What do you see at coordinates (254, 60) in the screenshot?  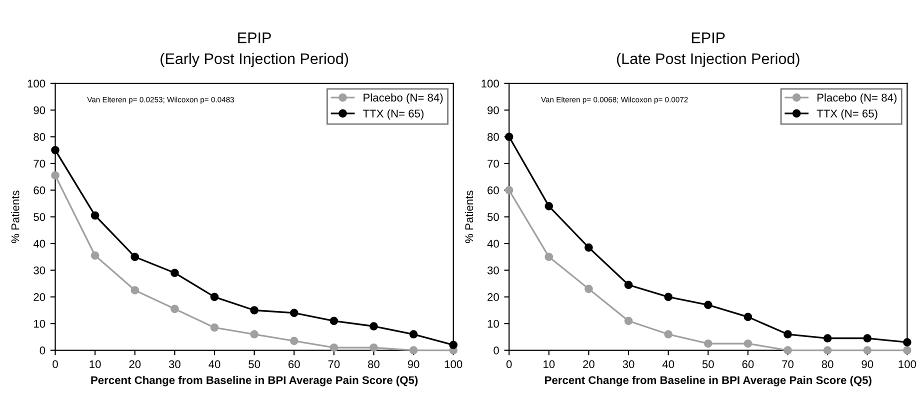 I see `chart-subtitle: (Early Post Injection Period)` at bounding box center [254, 60].